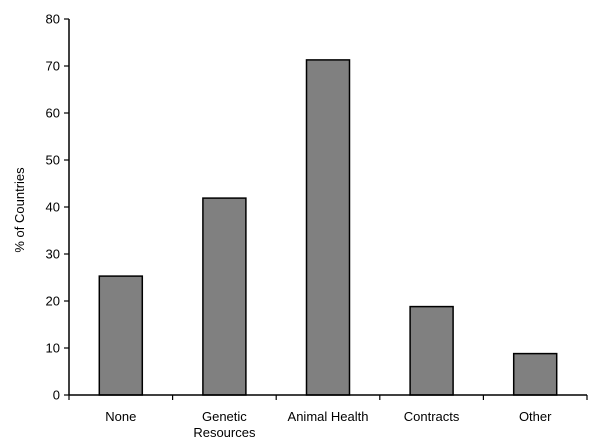 The width and height of the screenshot is (590, 441). I want to click on x-tick-label: Animal Health, so click(328, 416).